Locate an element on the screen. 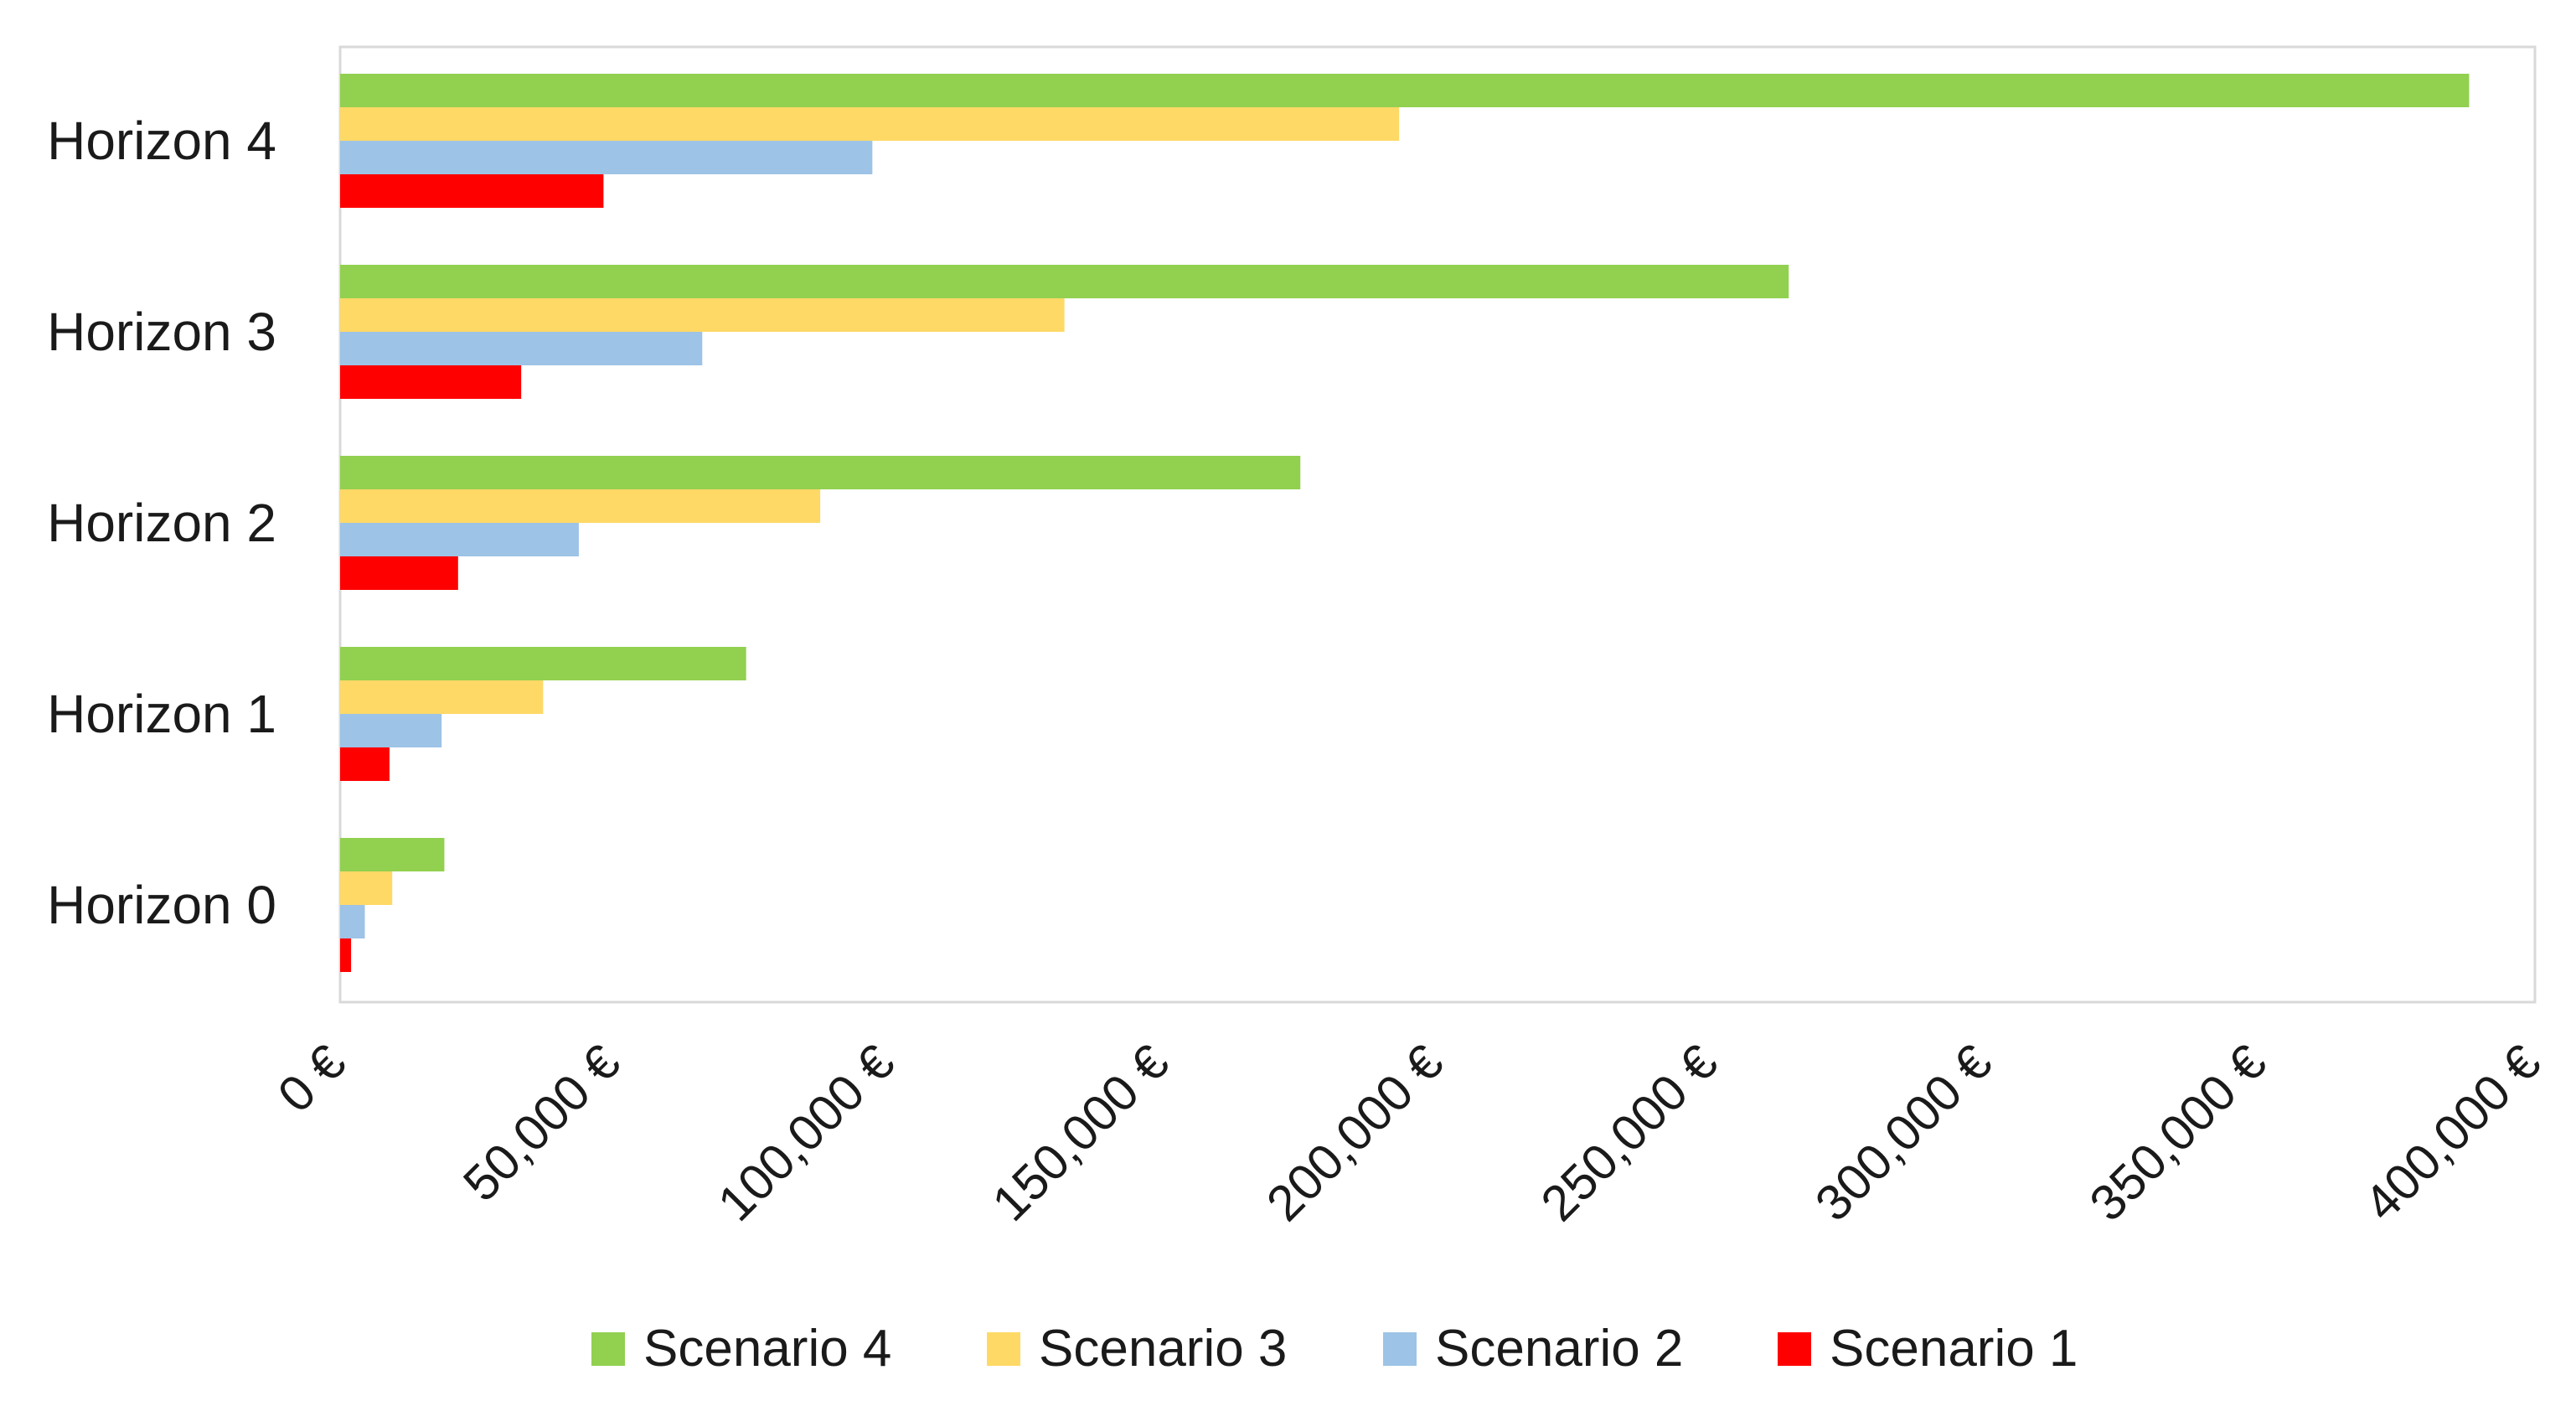 Image resolution: width=2576 pixels, height=1401 pixels. category-label: Horizon 2 is located at coordinates (161, 523).